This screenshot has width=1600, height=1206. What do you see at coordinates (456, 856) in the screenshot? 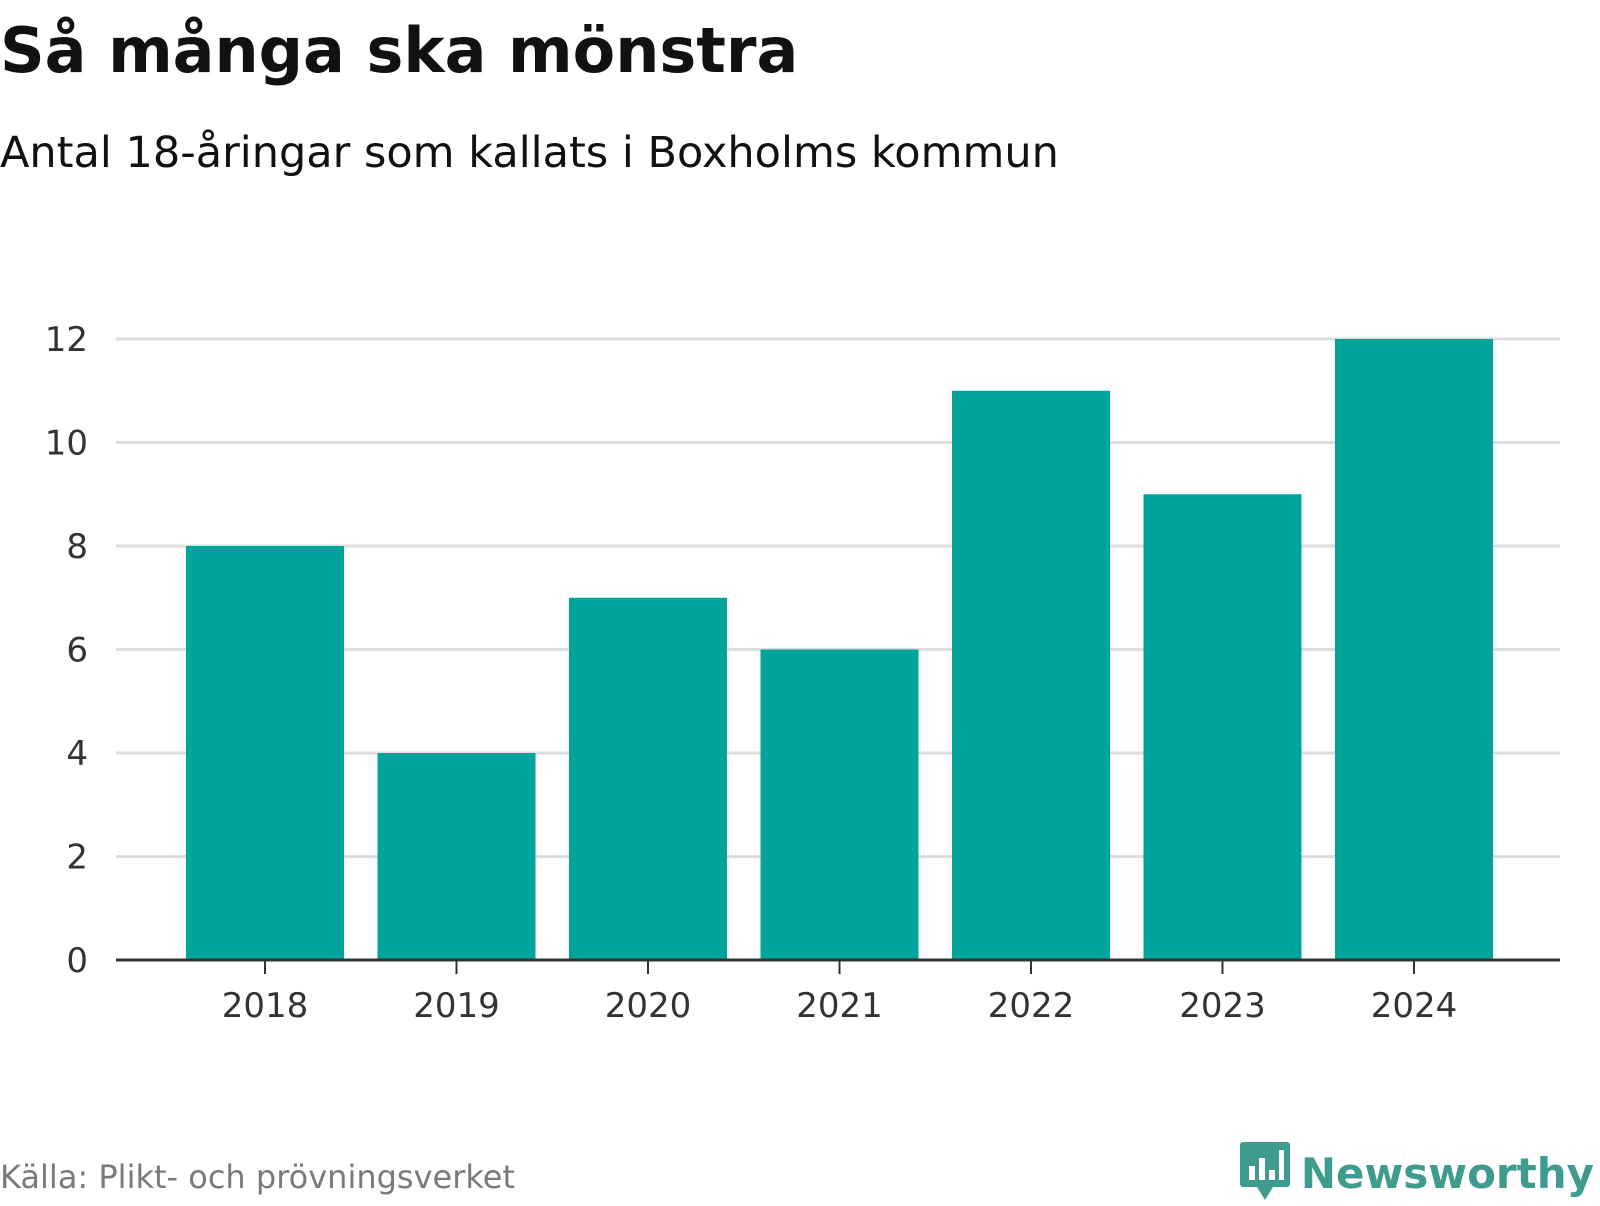
I see `bar-2019` at bounding box center [456, 856].